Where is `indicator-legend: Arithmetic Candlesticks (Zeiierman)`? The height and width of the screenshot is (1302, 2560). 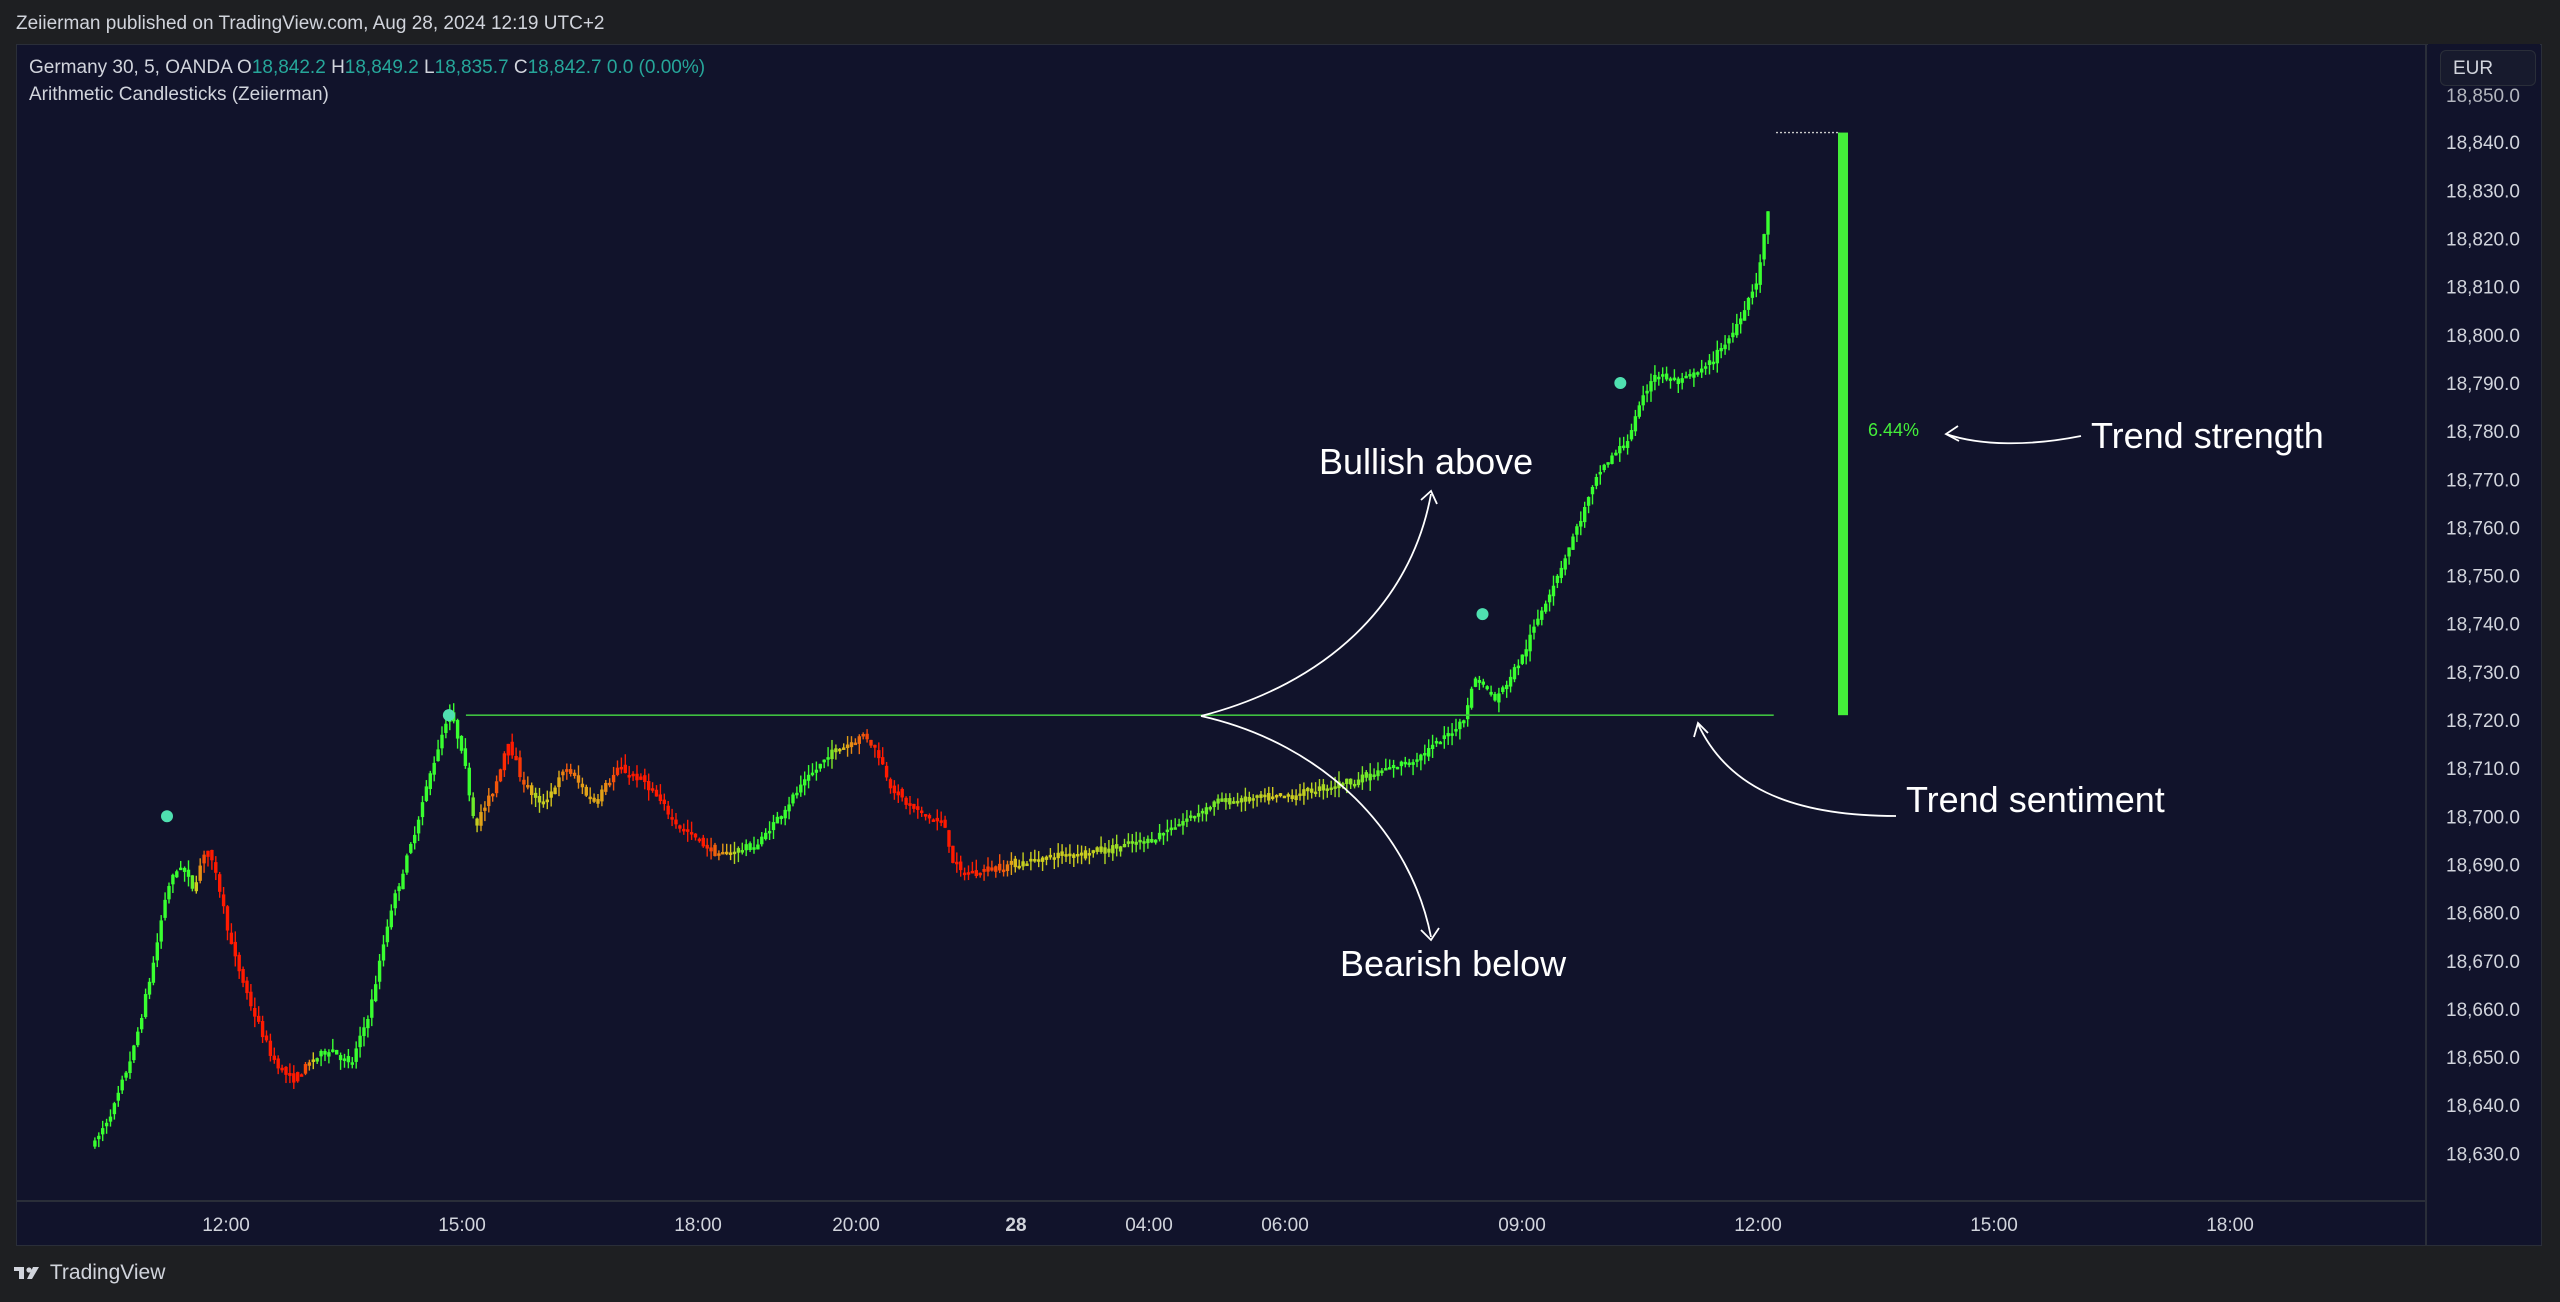 indicator-legend: Arithmetic Candlesticks (Zeiierman) is located at coordinates (179, 94).